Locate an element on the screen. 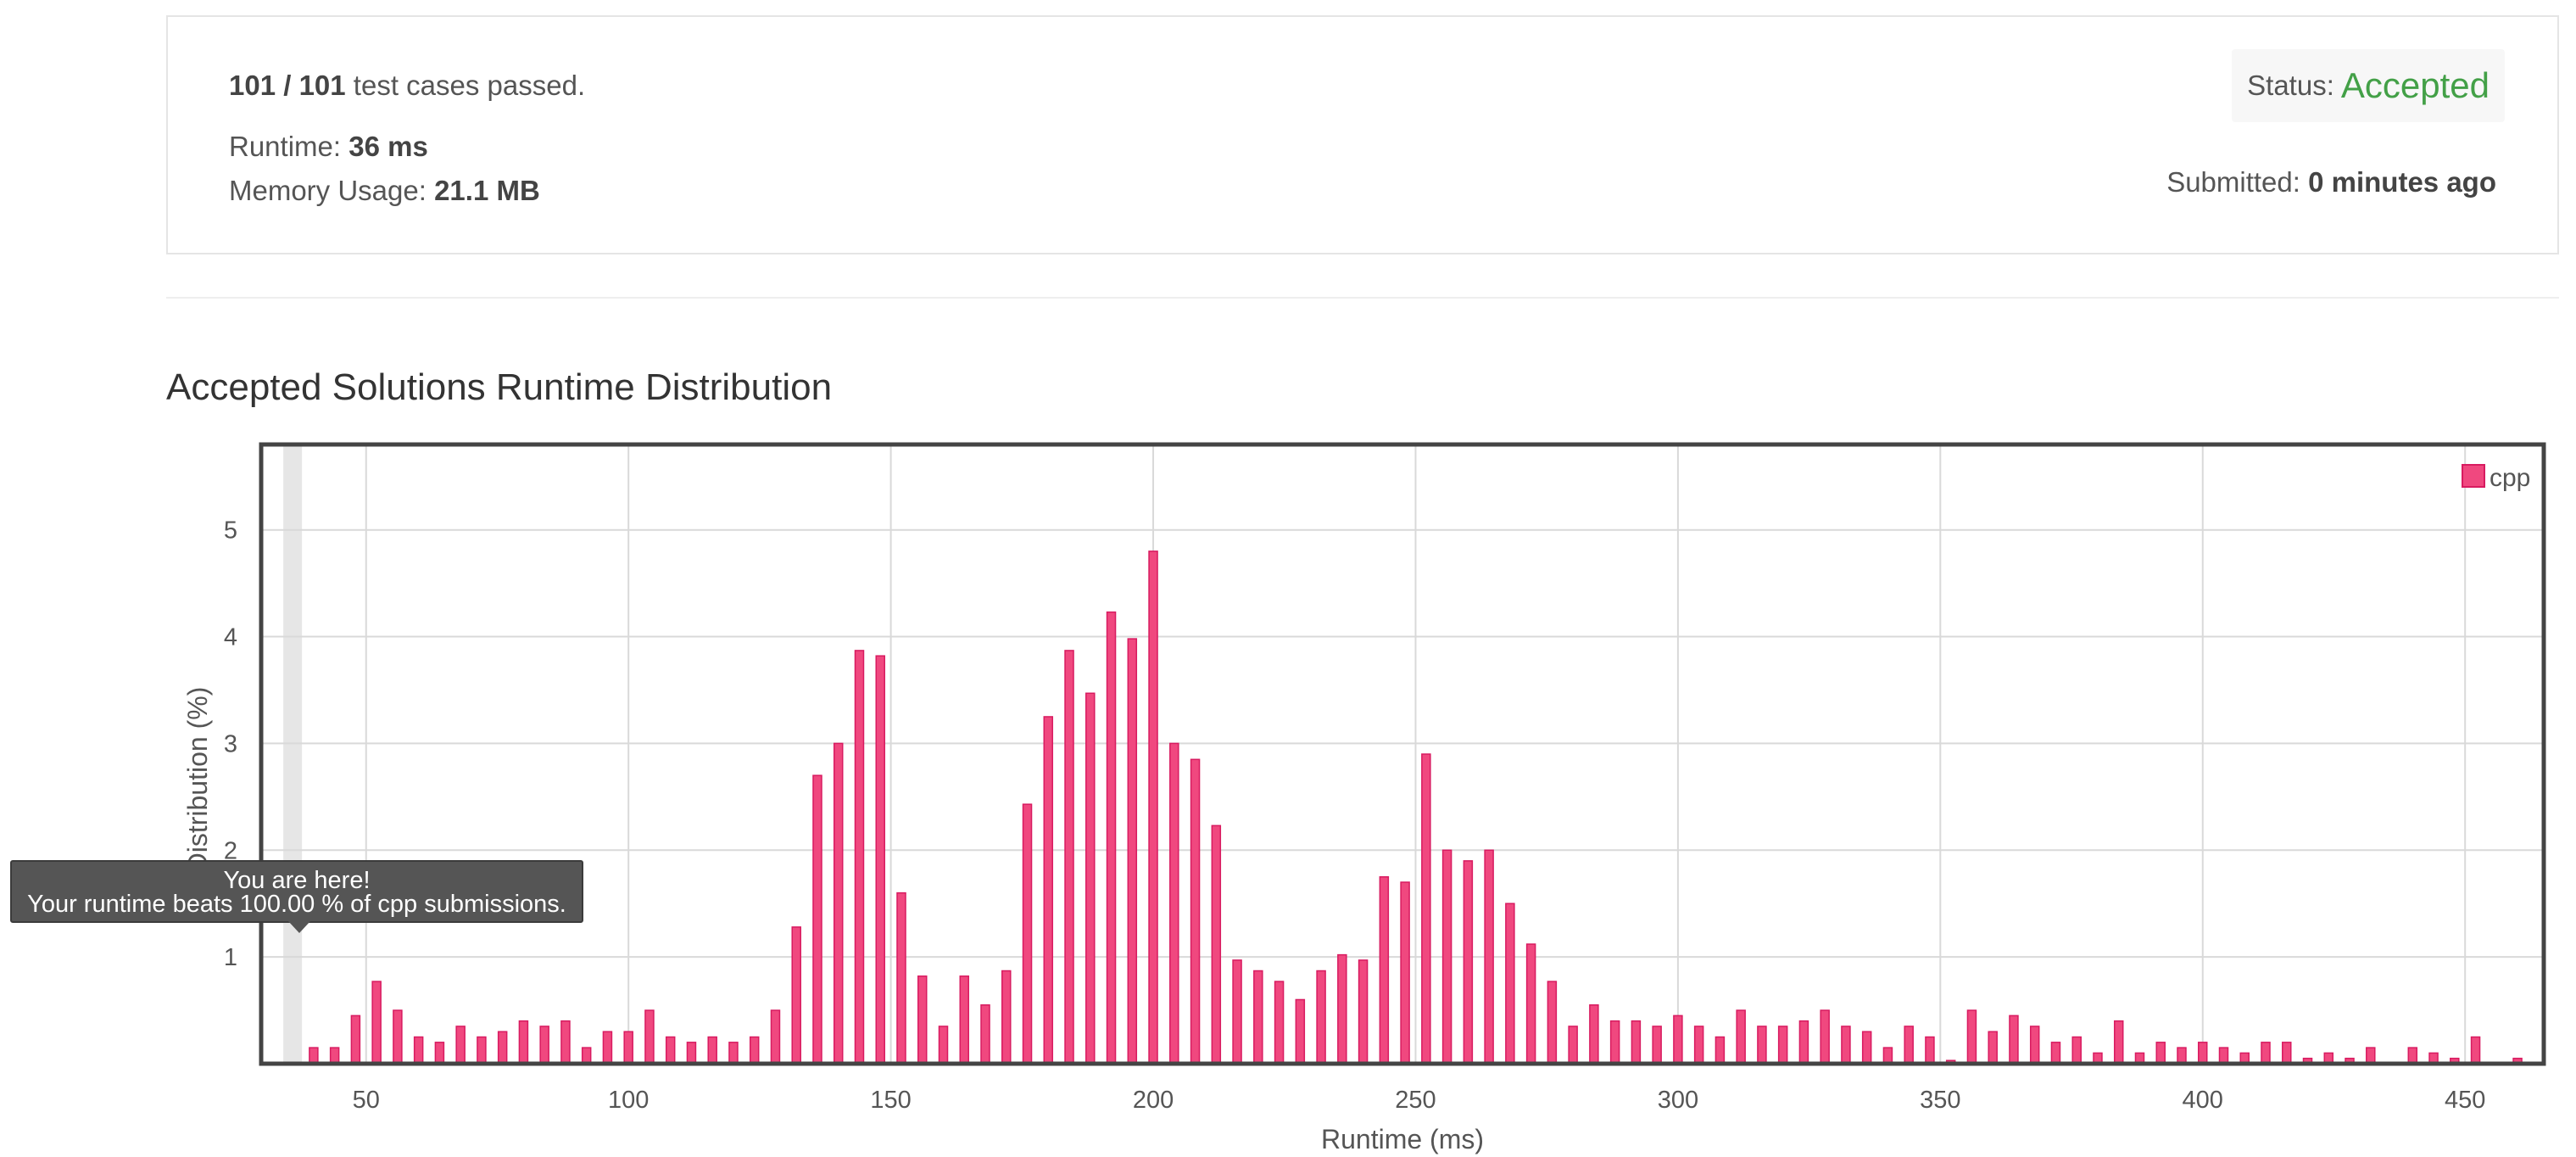  status-accepted: Accepted is located at coordinates (2415, 85).